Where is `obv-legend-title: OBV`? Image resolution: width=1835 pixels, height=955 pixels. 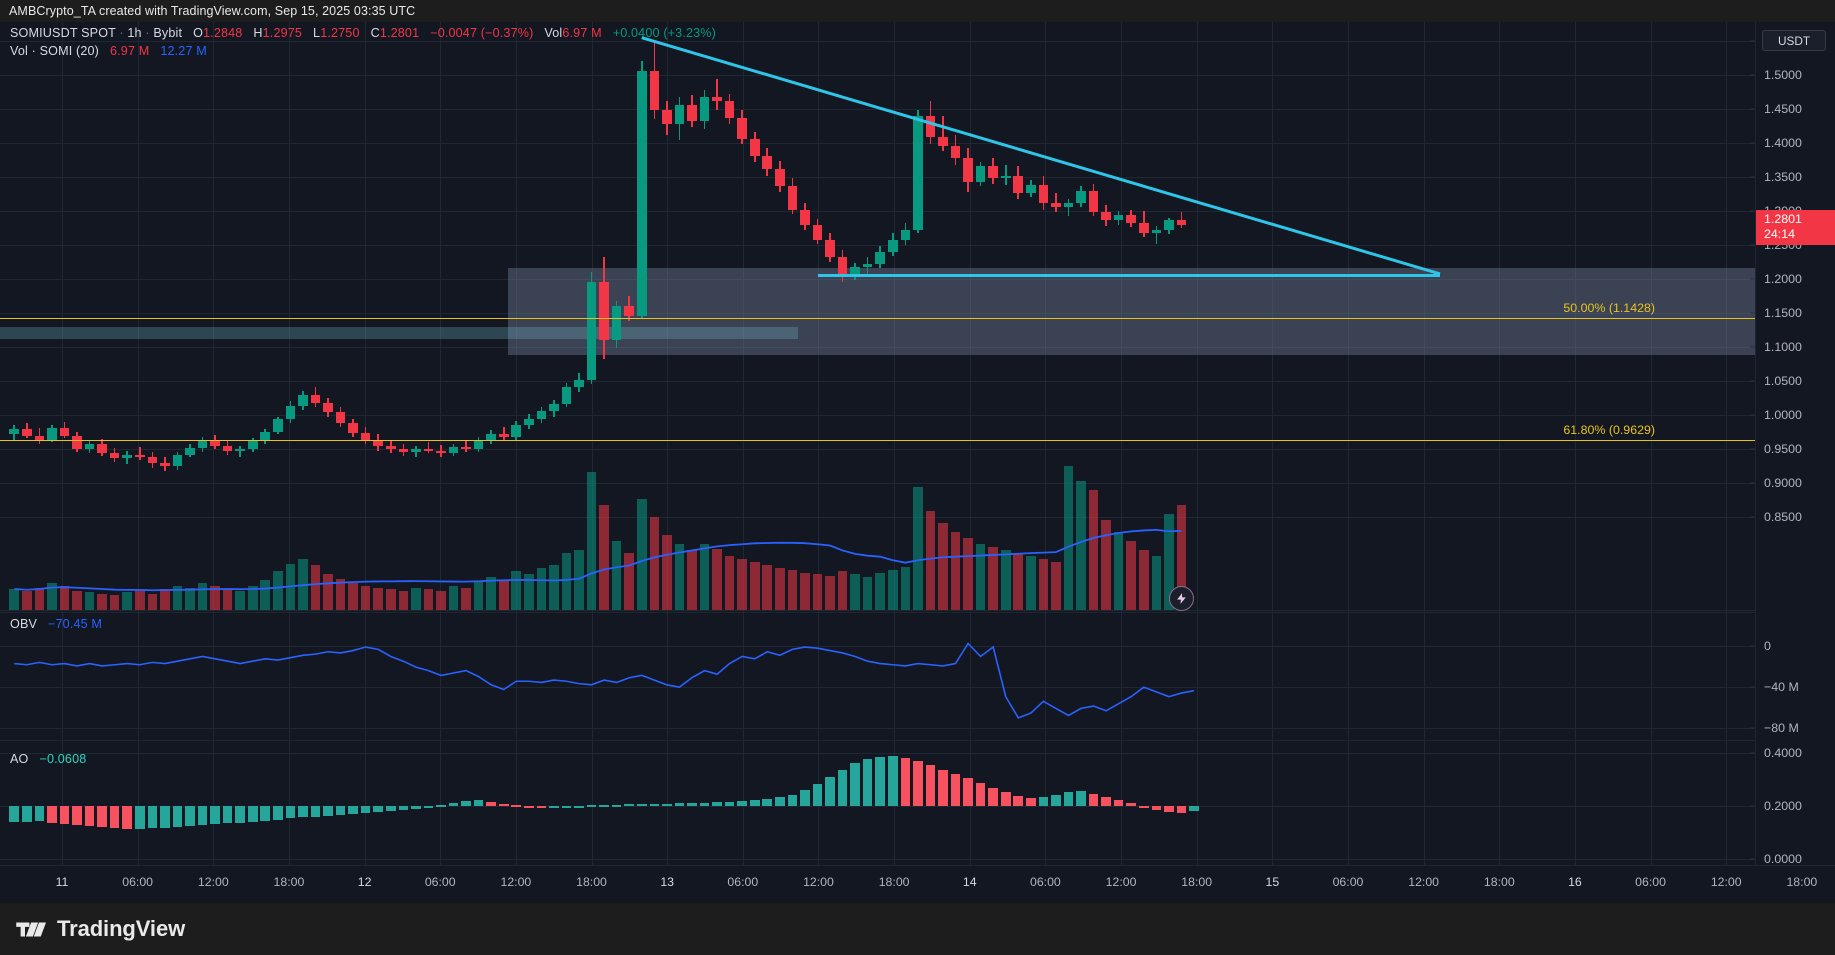 obv-legend-title: OBV is located at coordinates (24, 624).